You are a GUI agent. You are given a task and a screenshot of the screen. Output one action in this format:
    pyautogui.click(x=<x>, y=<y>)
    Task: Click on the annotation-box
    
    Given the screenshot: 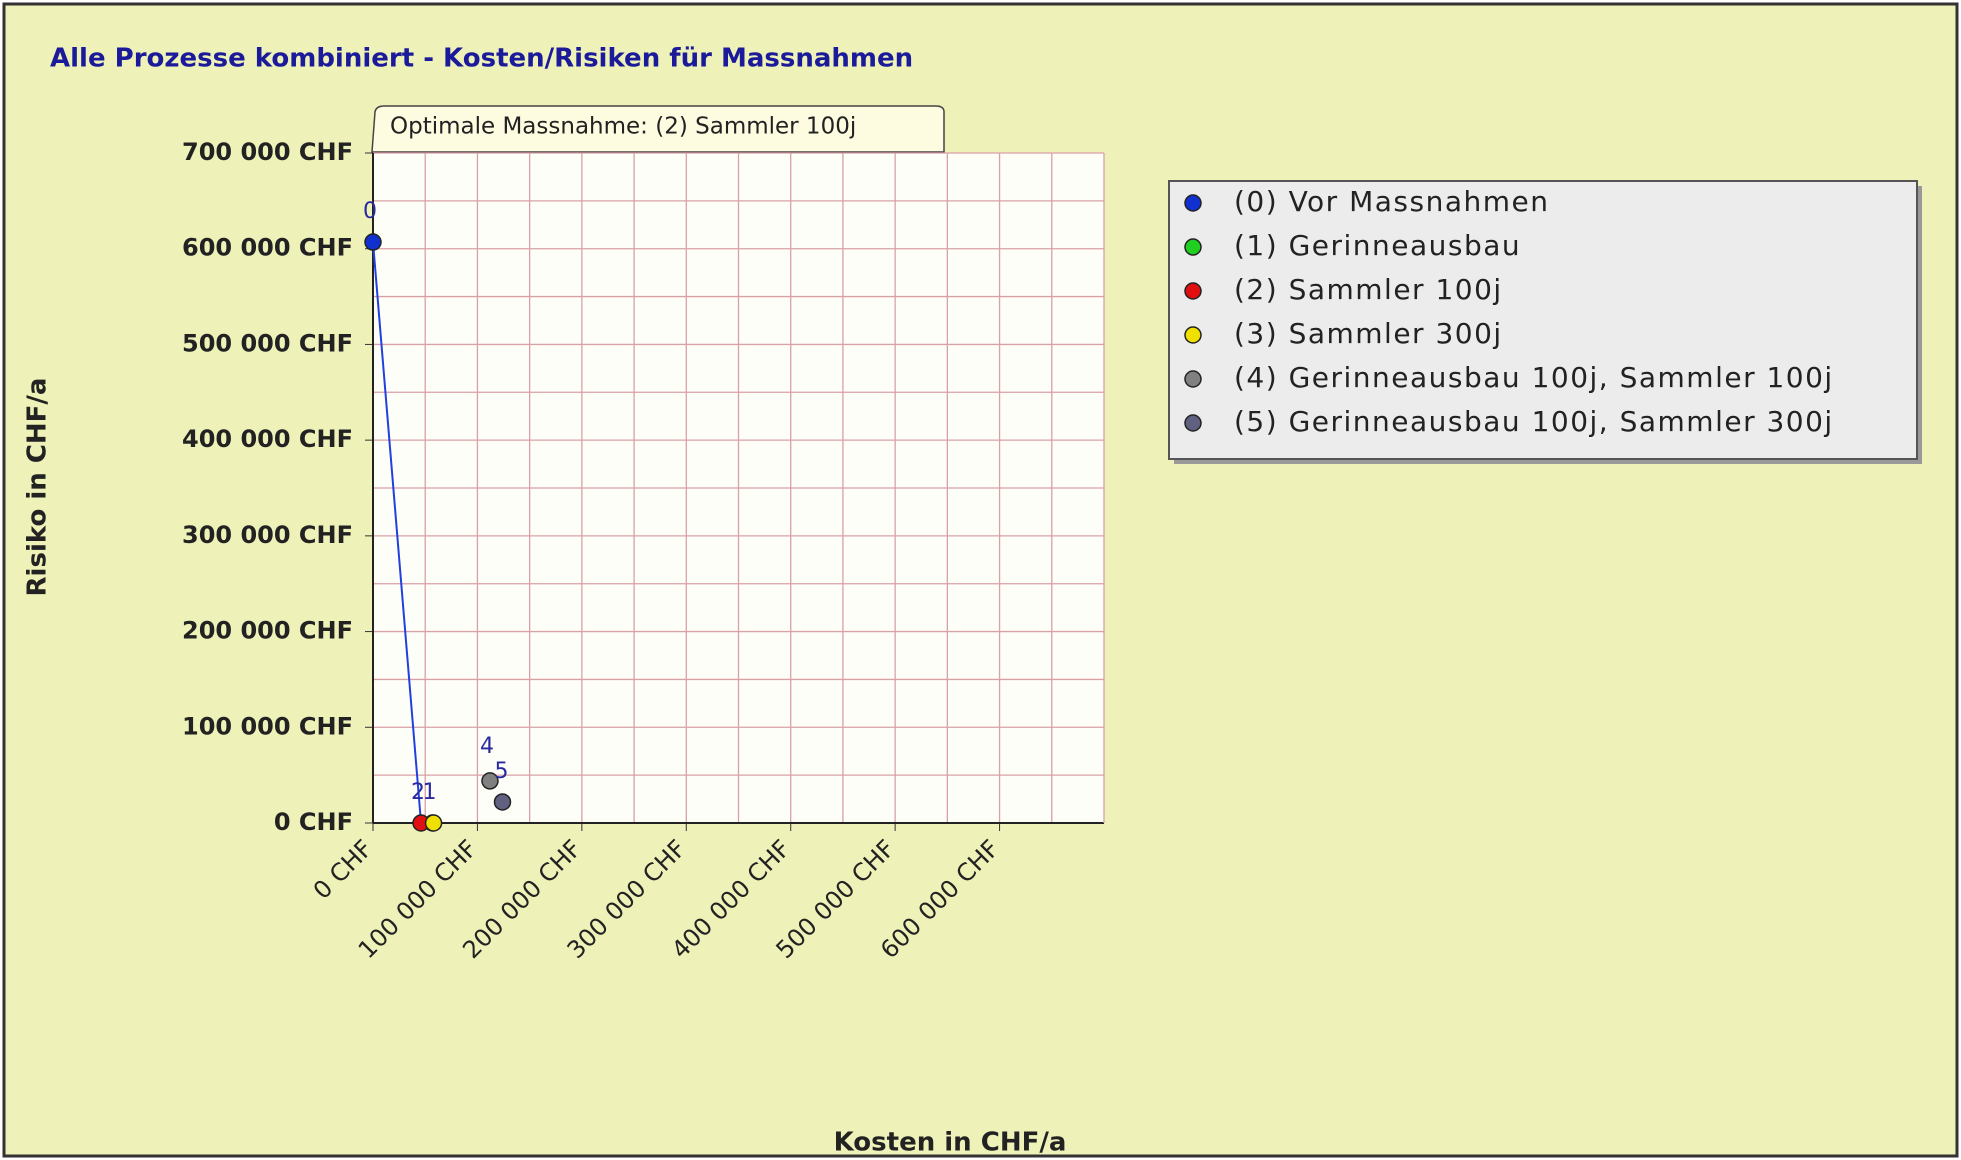 What is the action you would take?
    pyautogui.click(x=658, y=129)
    